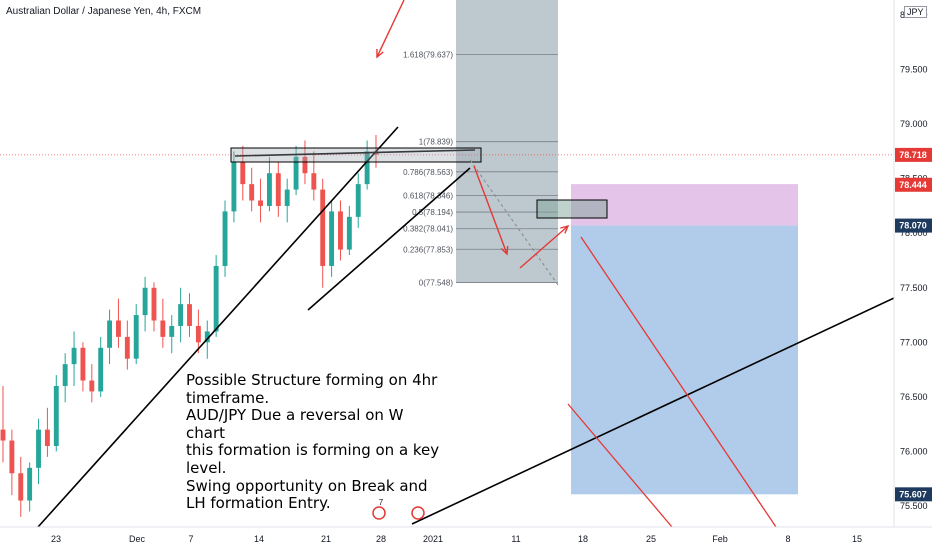  What do you see at coordinates (428, 55) in the screenshot?
I see `fib-level-label: 1.618(79.637)` at bounding box center [428, 55].